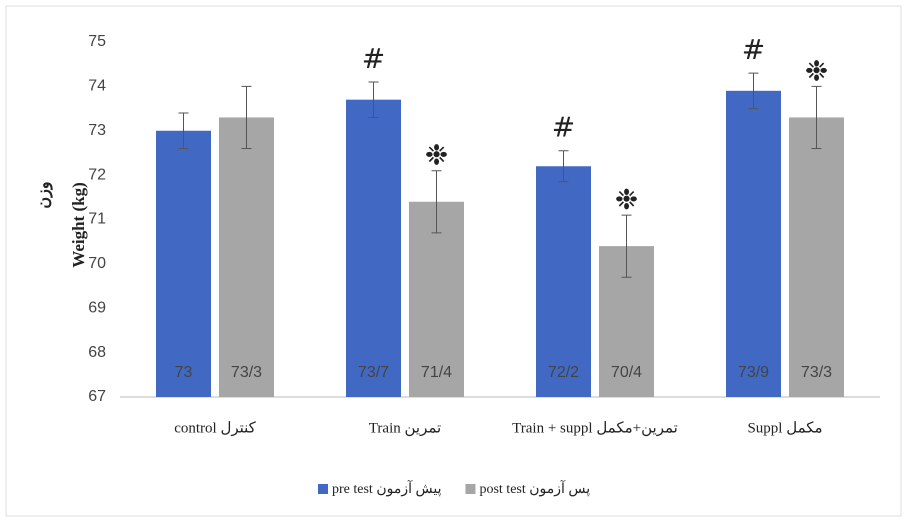 Image resolution: width=907 pixels, height=522 pixels. Describe the element at coordinates (78, 224) in the screenshot. I see `y-label: Weight (kg)` at that location.